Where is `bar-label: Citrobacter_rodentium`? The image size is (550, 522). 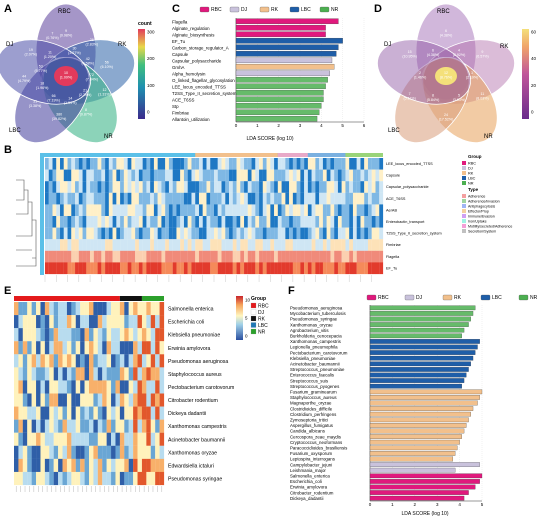 bar-label: Citrobacter_rodentium is located at coordinates (312, 492).